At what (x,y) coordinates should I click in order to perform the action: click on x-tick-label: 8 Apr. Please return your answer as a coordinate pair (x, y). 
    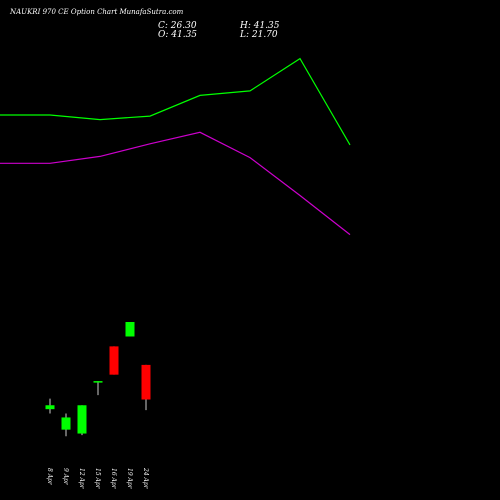
    Looking at the image, I should click on (49, 477).